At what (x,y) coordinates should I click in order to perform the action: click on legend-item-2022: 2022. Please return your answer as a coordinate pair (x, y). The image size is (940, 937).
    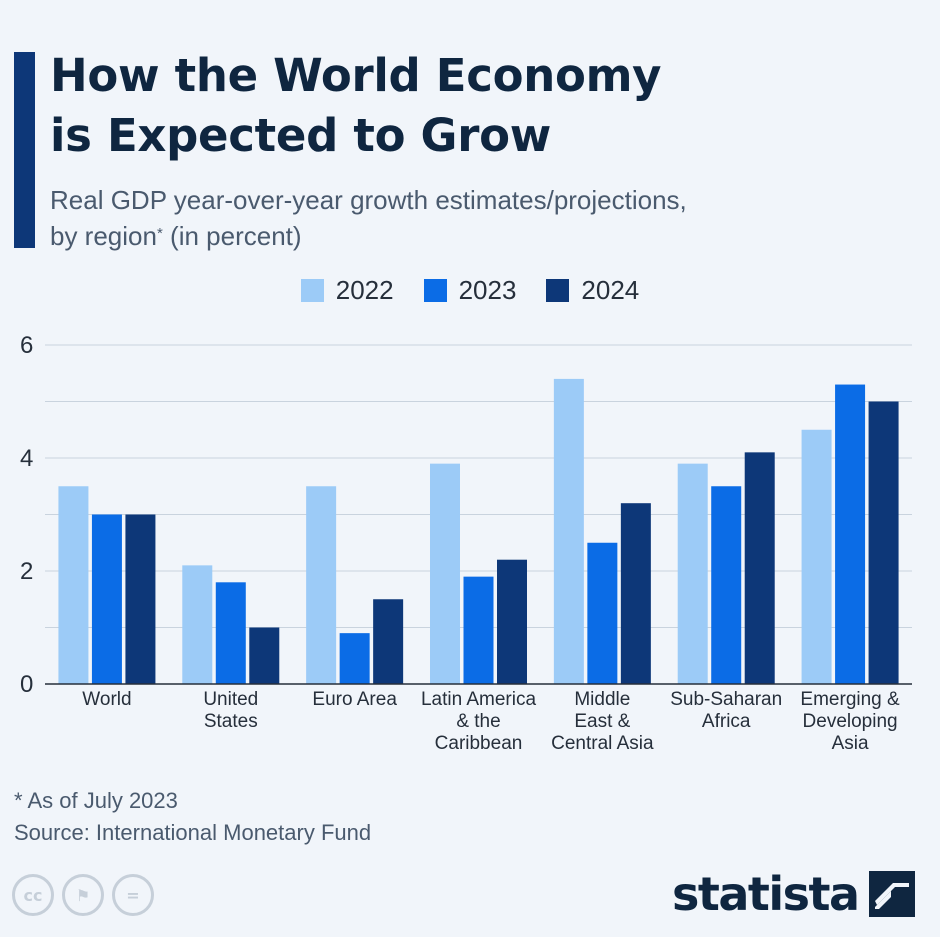
    Looking at the image, I should click on (347, 290).